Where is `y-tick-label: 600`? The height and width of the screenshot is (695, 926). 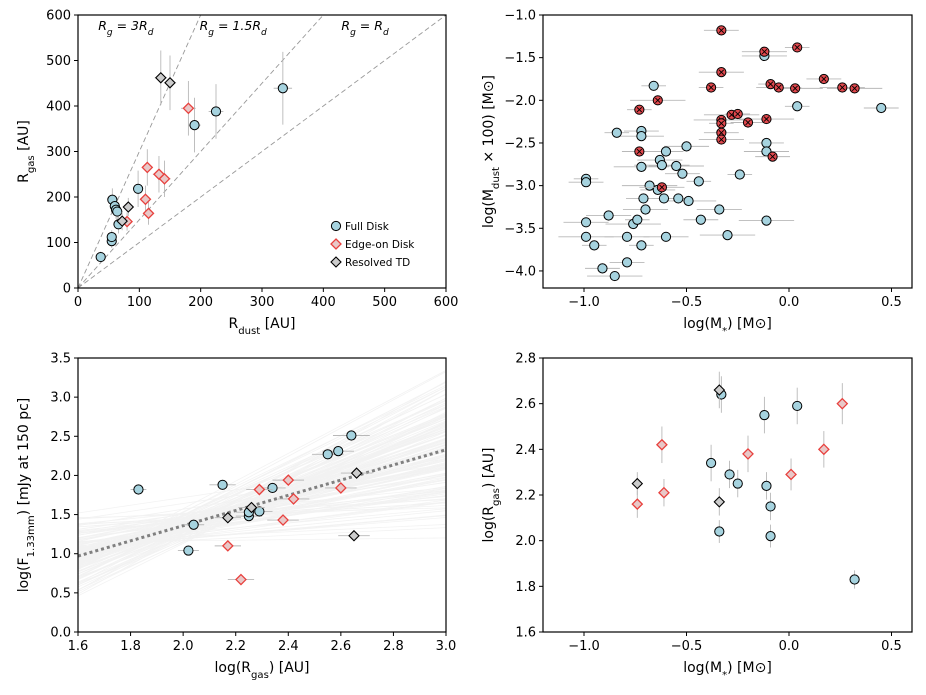
y-tick-label: 600 is located at coordinates (58, 16).